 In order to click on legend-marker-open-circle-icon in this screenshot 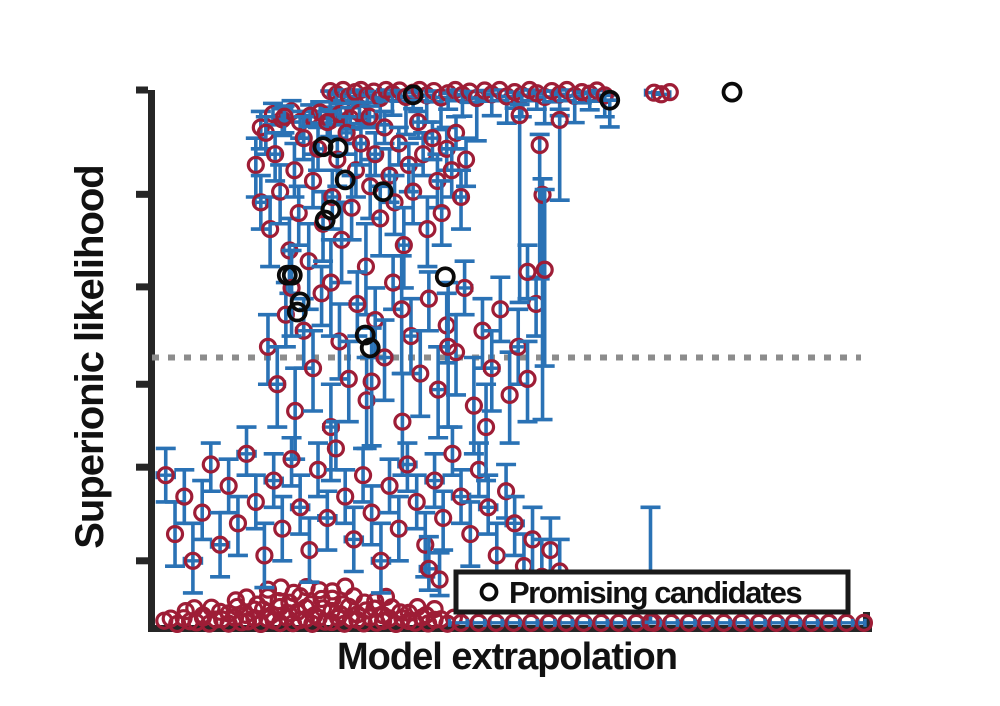, I will do `click(489, 592)`.